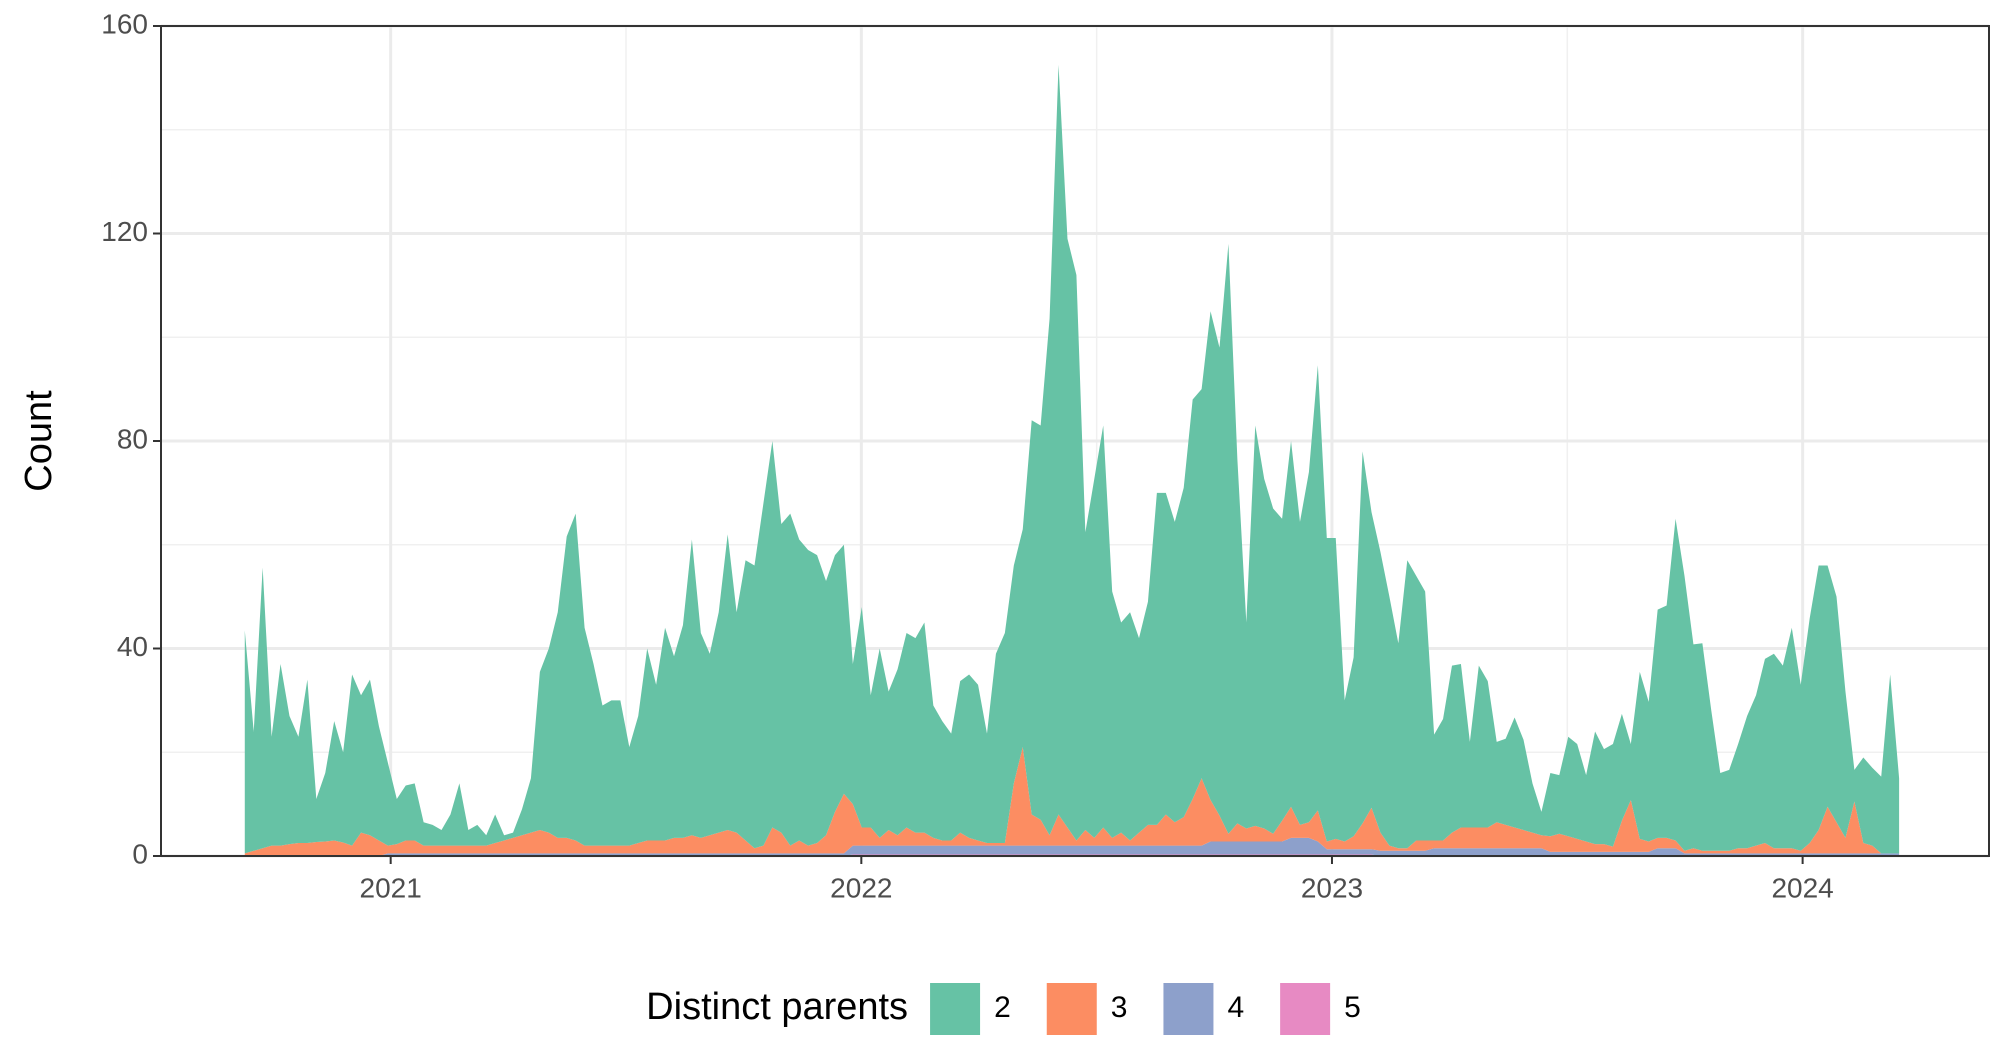  What do you see at coordinates (39, 441) in the screenshot?
I see `y-axis-label: Count` at bounding box center [39, 441].